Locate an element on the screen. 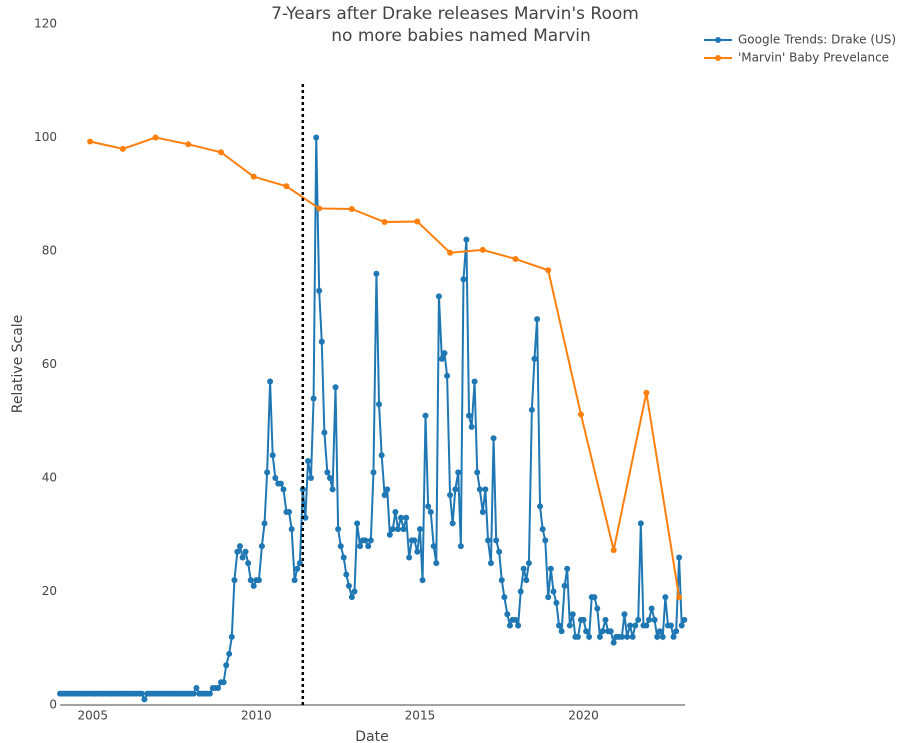 This screenshot has width=914, height=743. x-tick-label: 2020 is located at coordinates (583, 716).